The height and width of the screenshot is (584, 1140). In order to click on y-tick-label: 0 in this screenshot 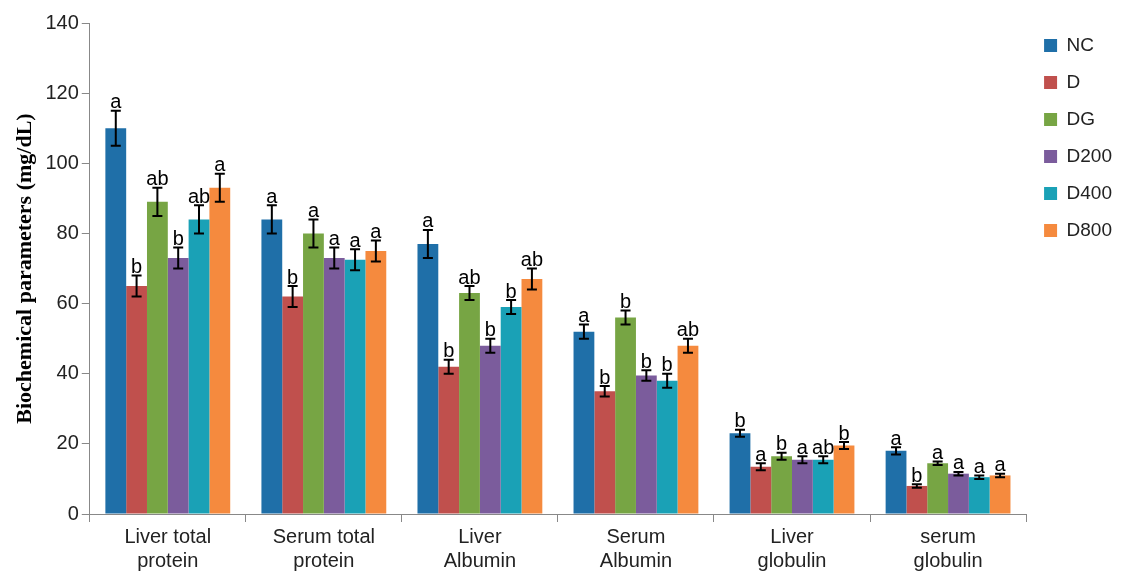, I will do `click(73, 512)`.